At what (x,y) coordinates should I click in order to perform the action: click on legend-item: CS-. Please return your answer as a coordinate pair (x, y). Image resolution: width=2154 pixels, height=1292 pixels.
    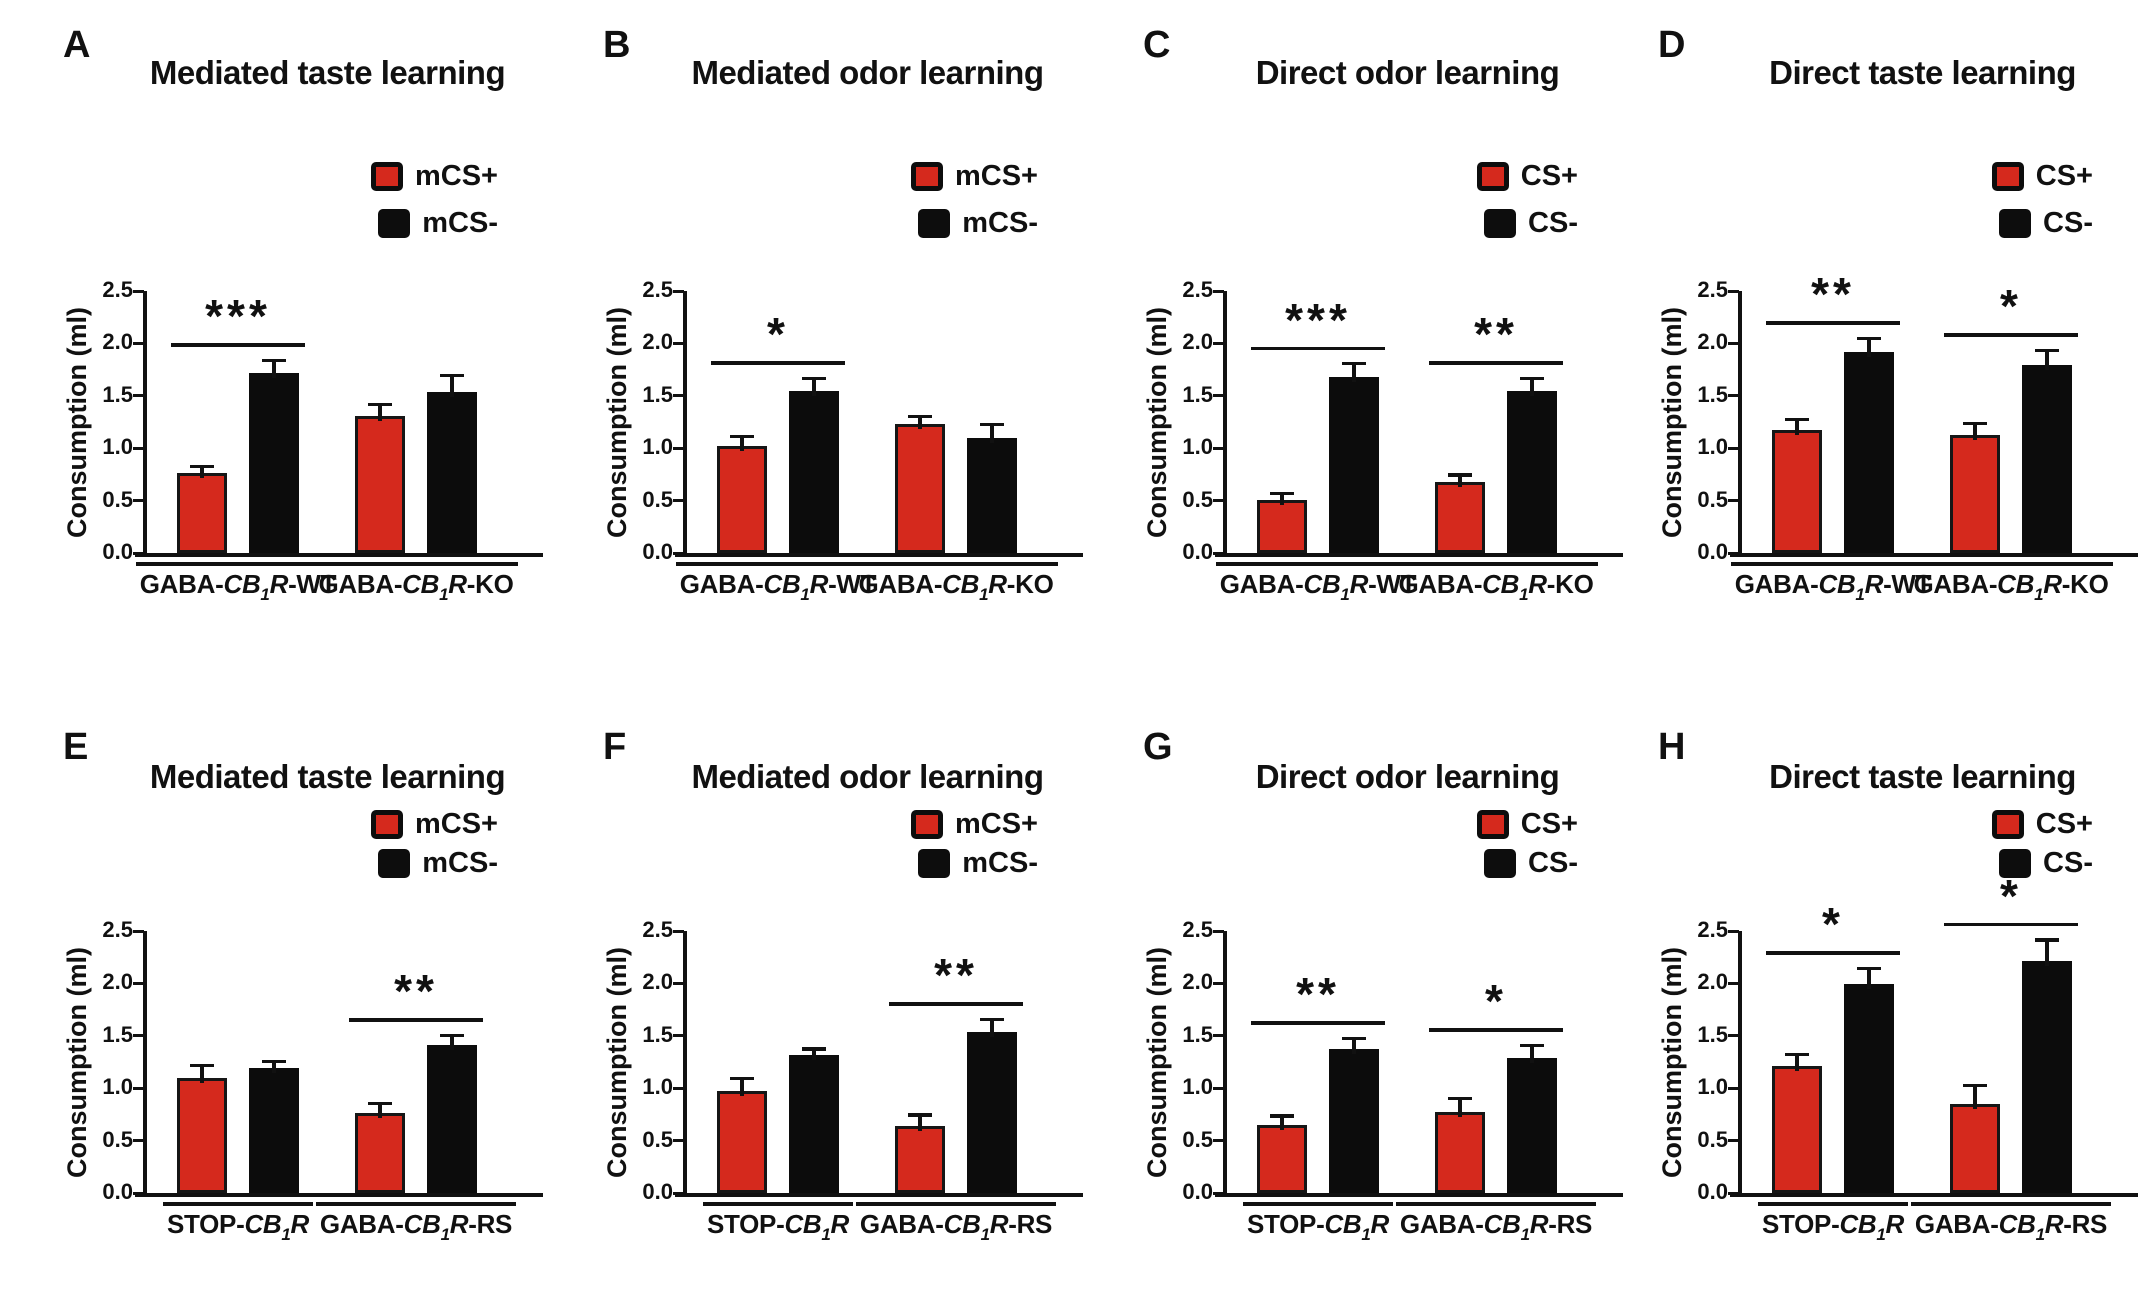
    Looking at the image, I should click on (1531, 223).